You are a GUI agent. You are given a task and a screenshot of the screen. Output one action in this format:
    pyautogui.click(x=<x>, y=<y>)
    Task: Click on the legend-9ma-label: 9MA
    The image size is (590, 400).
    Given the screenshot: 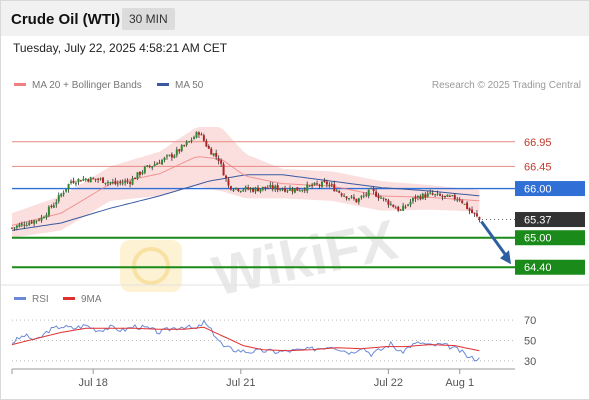 What is the action you would take?
    pyautogui.click(x=91, y=299)
    